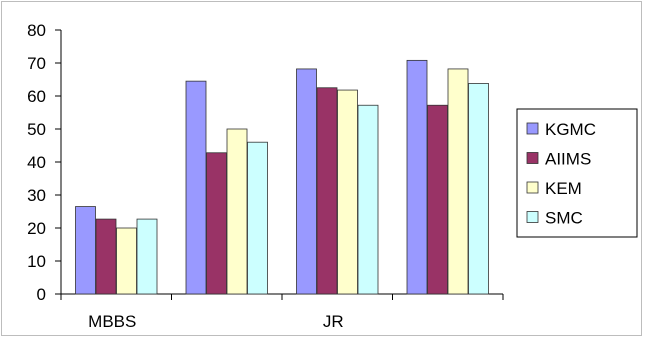 This screenshot has width=645, height=339. What do you see at coordinates (36, 30) in the screenshot?
I see `y-tick-label: 80` at bounding box center [36, 30].